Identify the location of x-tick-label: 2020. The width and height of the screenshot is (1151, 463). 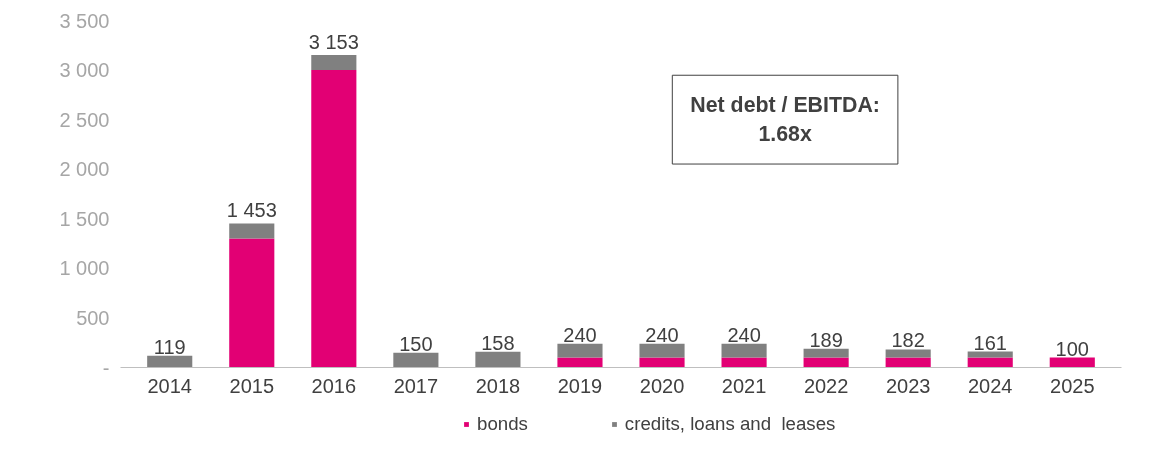
(662, 385).